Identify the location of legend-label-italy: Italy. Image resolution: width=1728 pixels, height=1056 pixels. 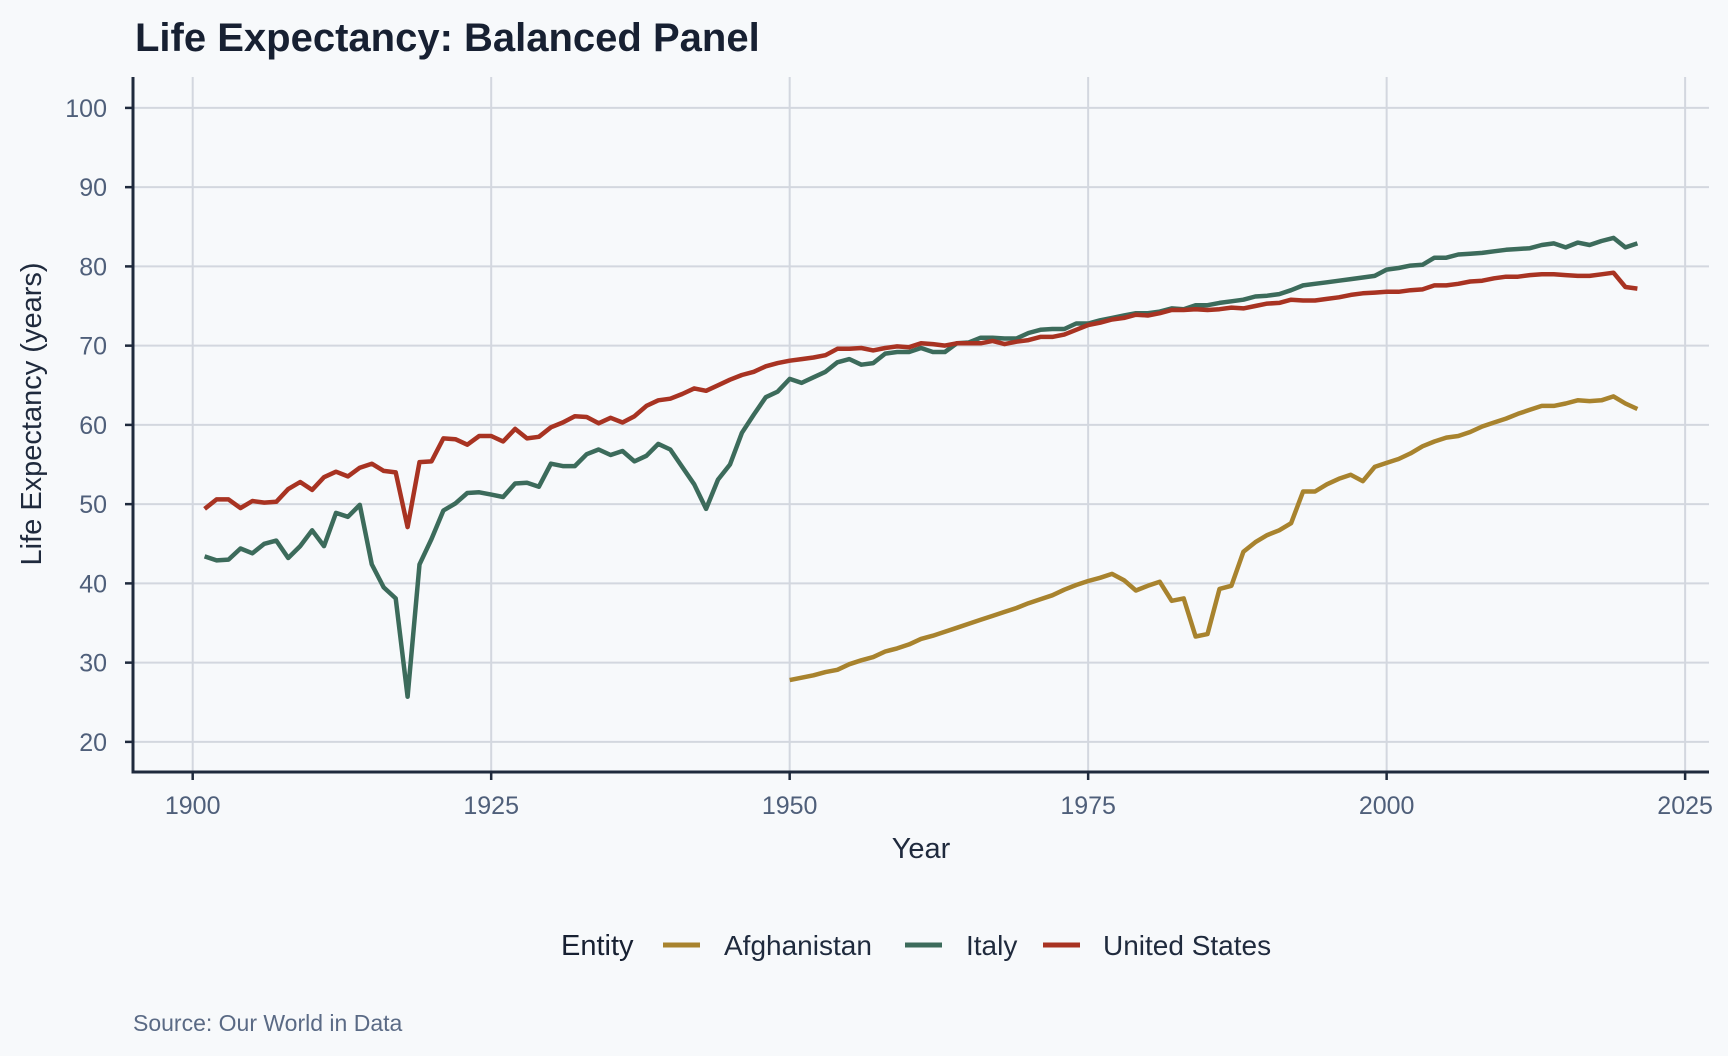
(991, 945).